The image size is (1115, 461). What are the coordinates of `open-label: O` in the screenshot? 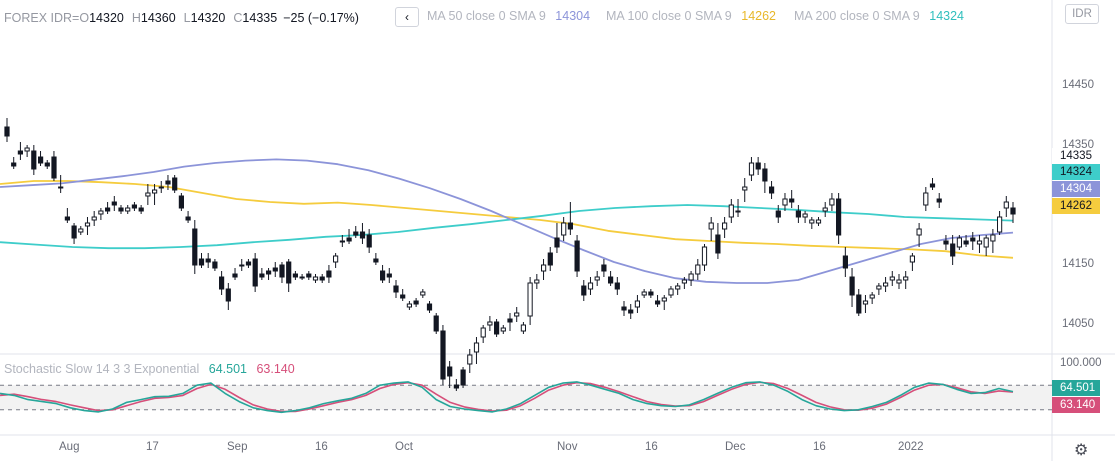 It's located at (84, 18).